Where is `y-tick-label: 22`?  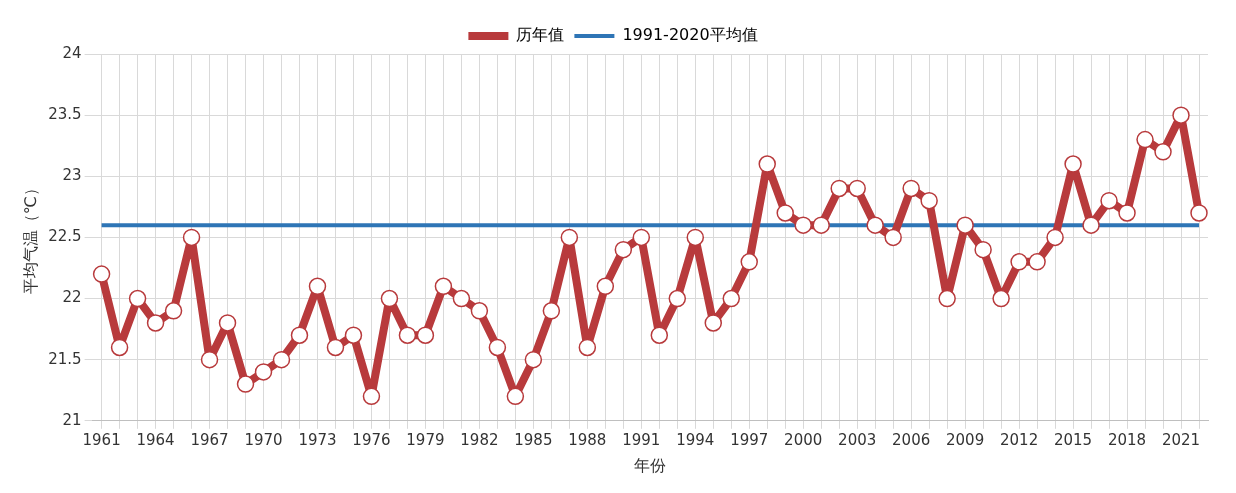 y-tick-label: 22 is located at coordinates (72, 297).